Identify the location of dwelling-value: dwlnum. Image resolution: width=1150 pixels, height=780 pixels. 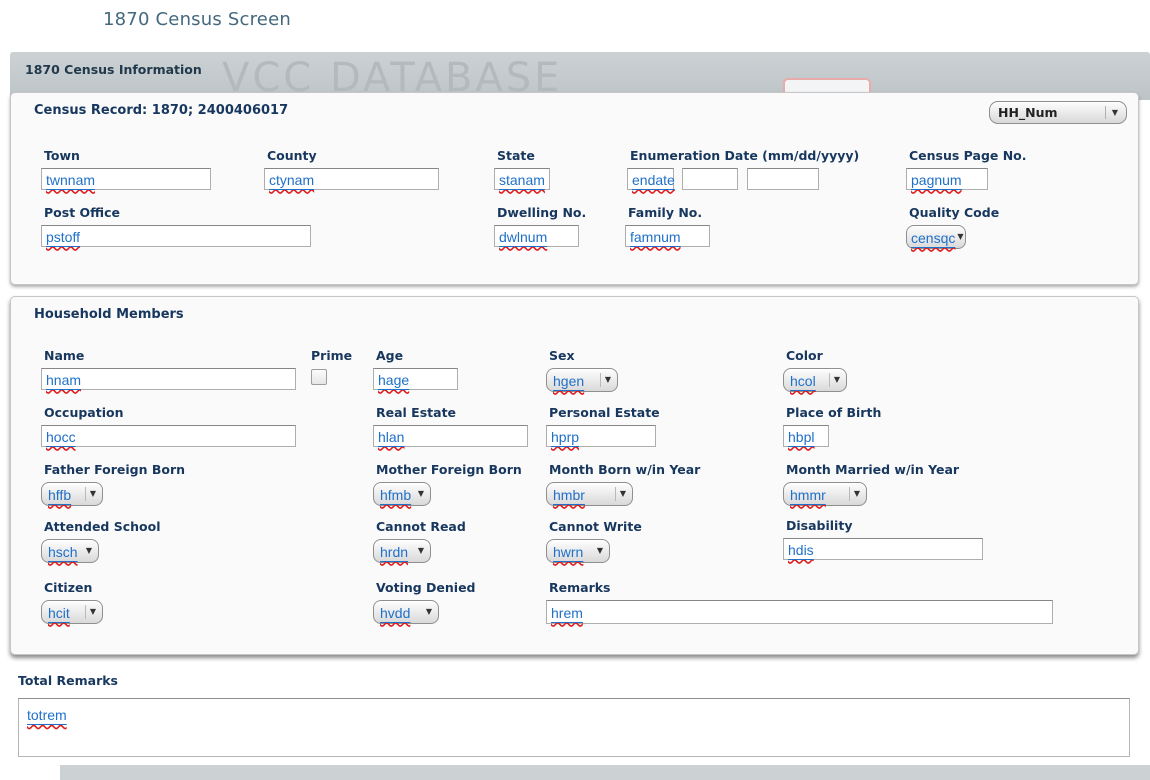
(523, 236).